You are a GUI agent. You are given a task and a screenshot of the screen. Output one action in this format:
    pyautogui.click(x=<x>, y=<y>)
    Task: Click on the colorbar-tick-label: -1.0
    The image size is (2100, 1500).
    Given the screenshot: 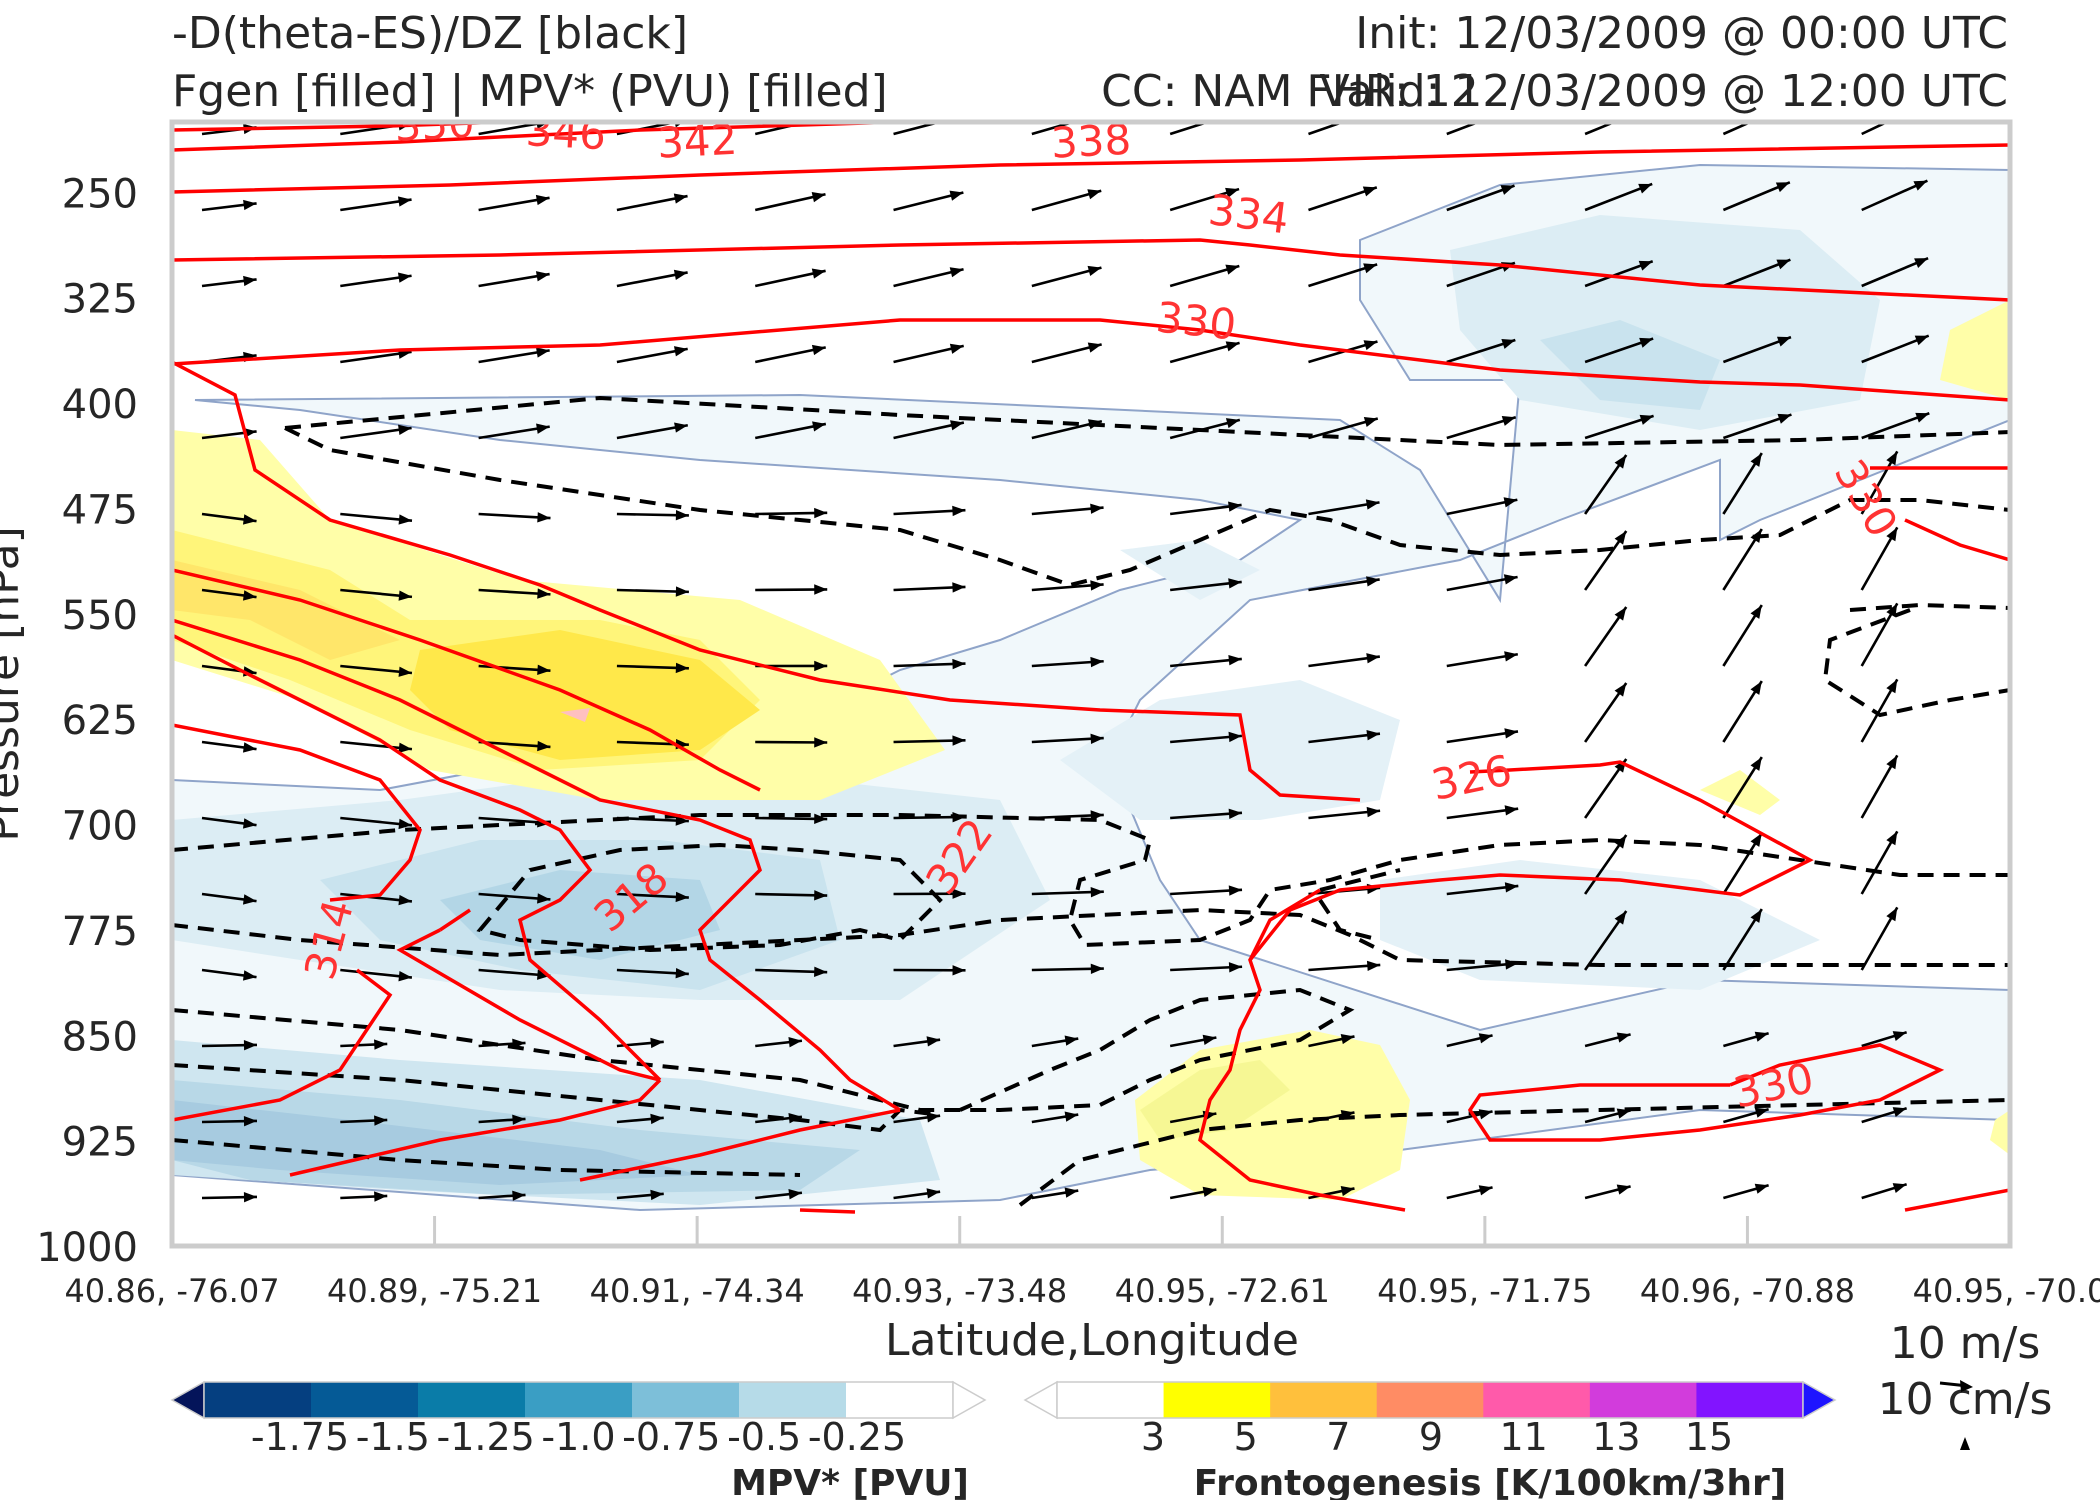 What is the action you would take?
    pyautogui.click(x=578, y=1437)
    